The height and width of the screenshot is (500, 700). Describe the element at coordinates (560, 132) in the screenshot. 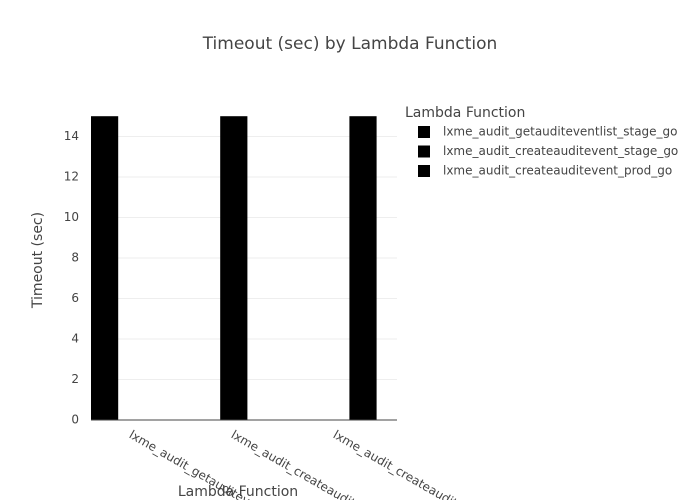

I see `legend-label: lxme_audit_getauditeventlist_stage_go` at that location.